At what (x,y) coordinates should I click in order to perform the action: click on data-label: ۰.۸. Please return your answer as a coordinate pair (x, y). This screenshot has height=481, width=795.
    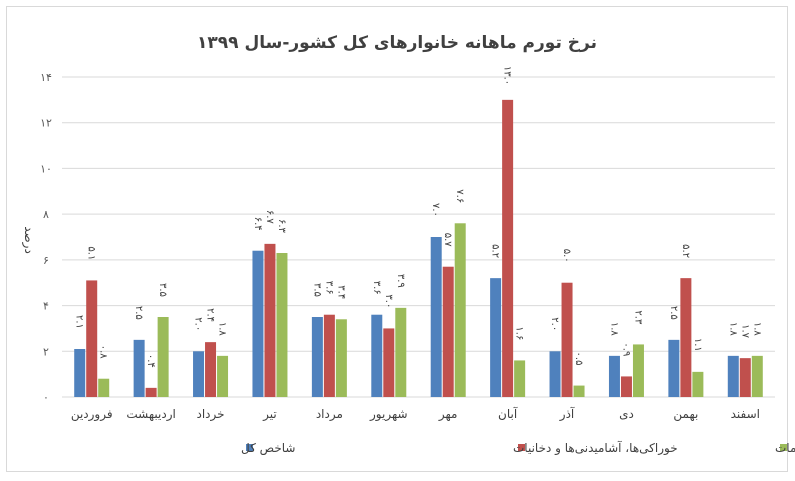
    Looking at the image, I should click on (103, 352).